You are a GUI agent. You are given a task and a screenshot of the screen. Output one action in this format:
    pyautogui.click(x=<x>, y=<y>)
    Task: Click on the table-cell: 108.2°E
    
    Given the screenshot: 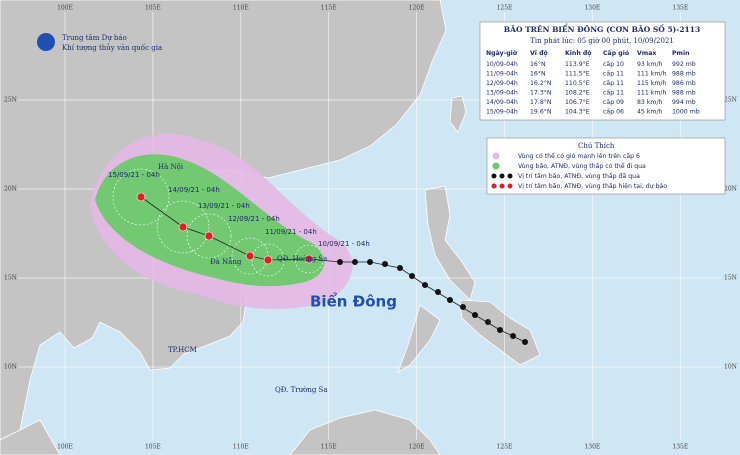 What is the action you would take?
    pyautogui.click(x=577, y=93)
    